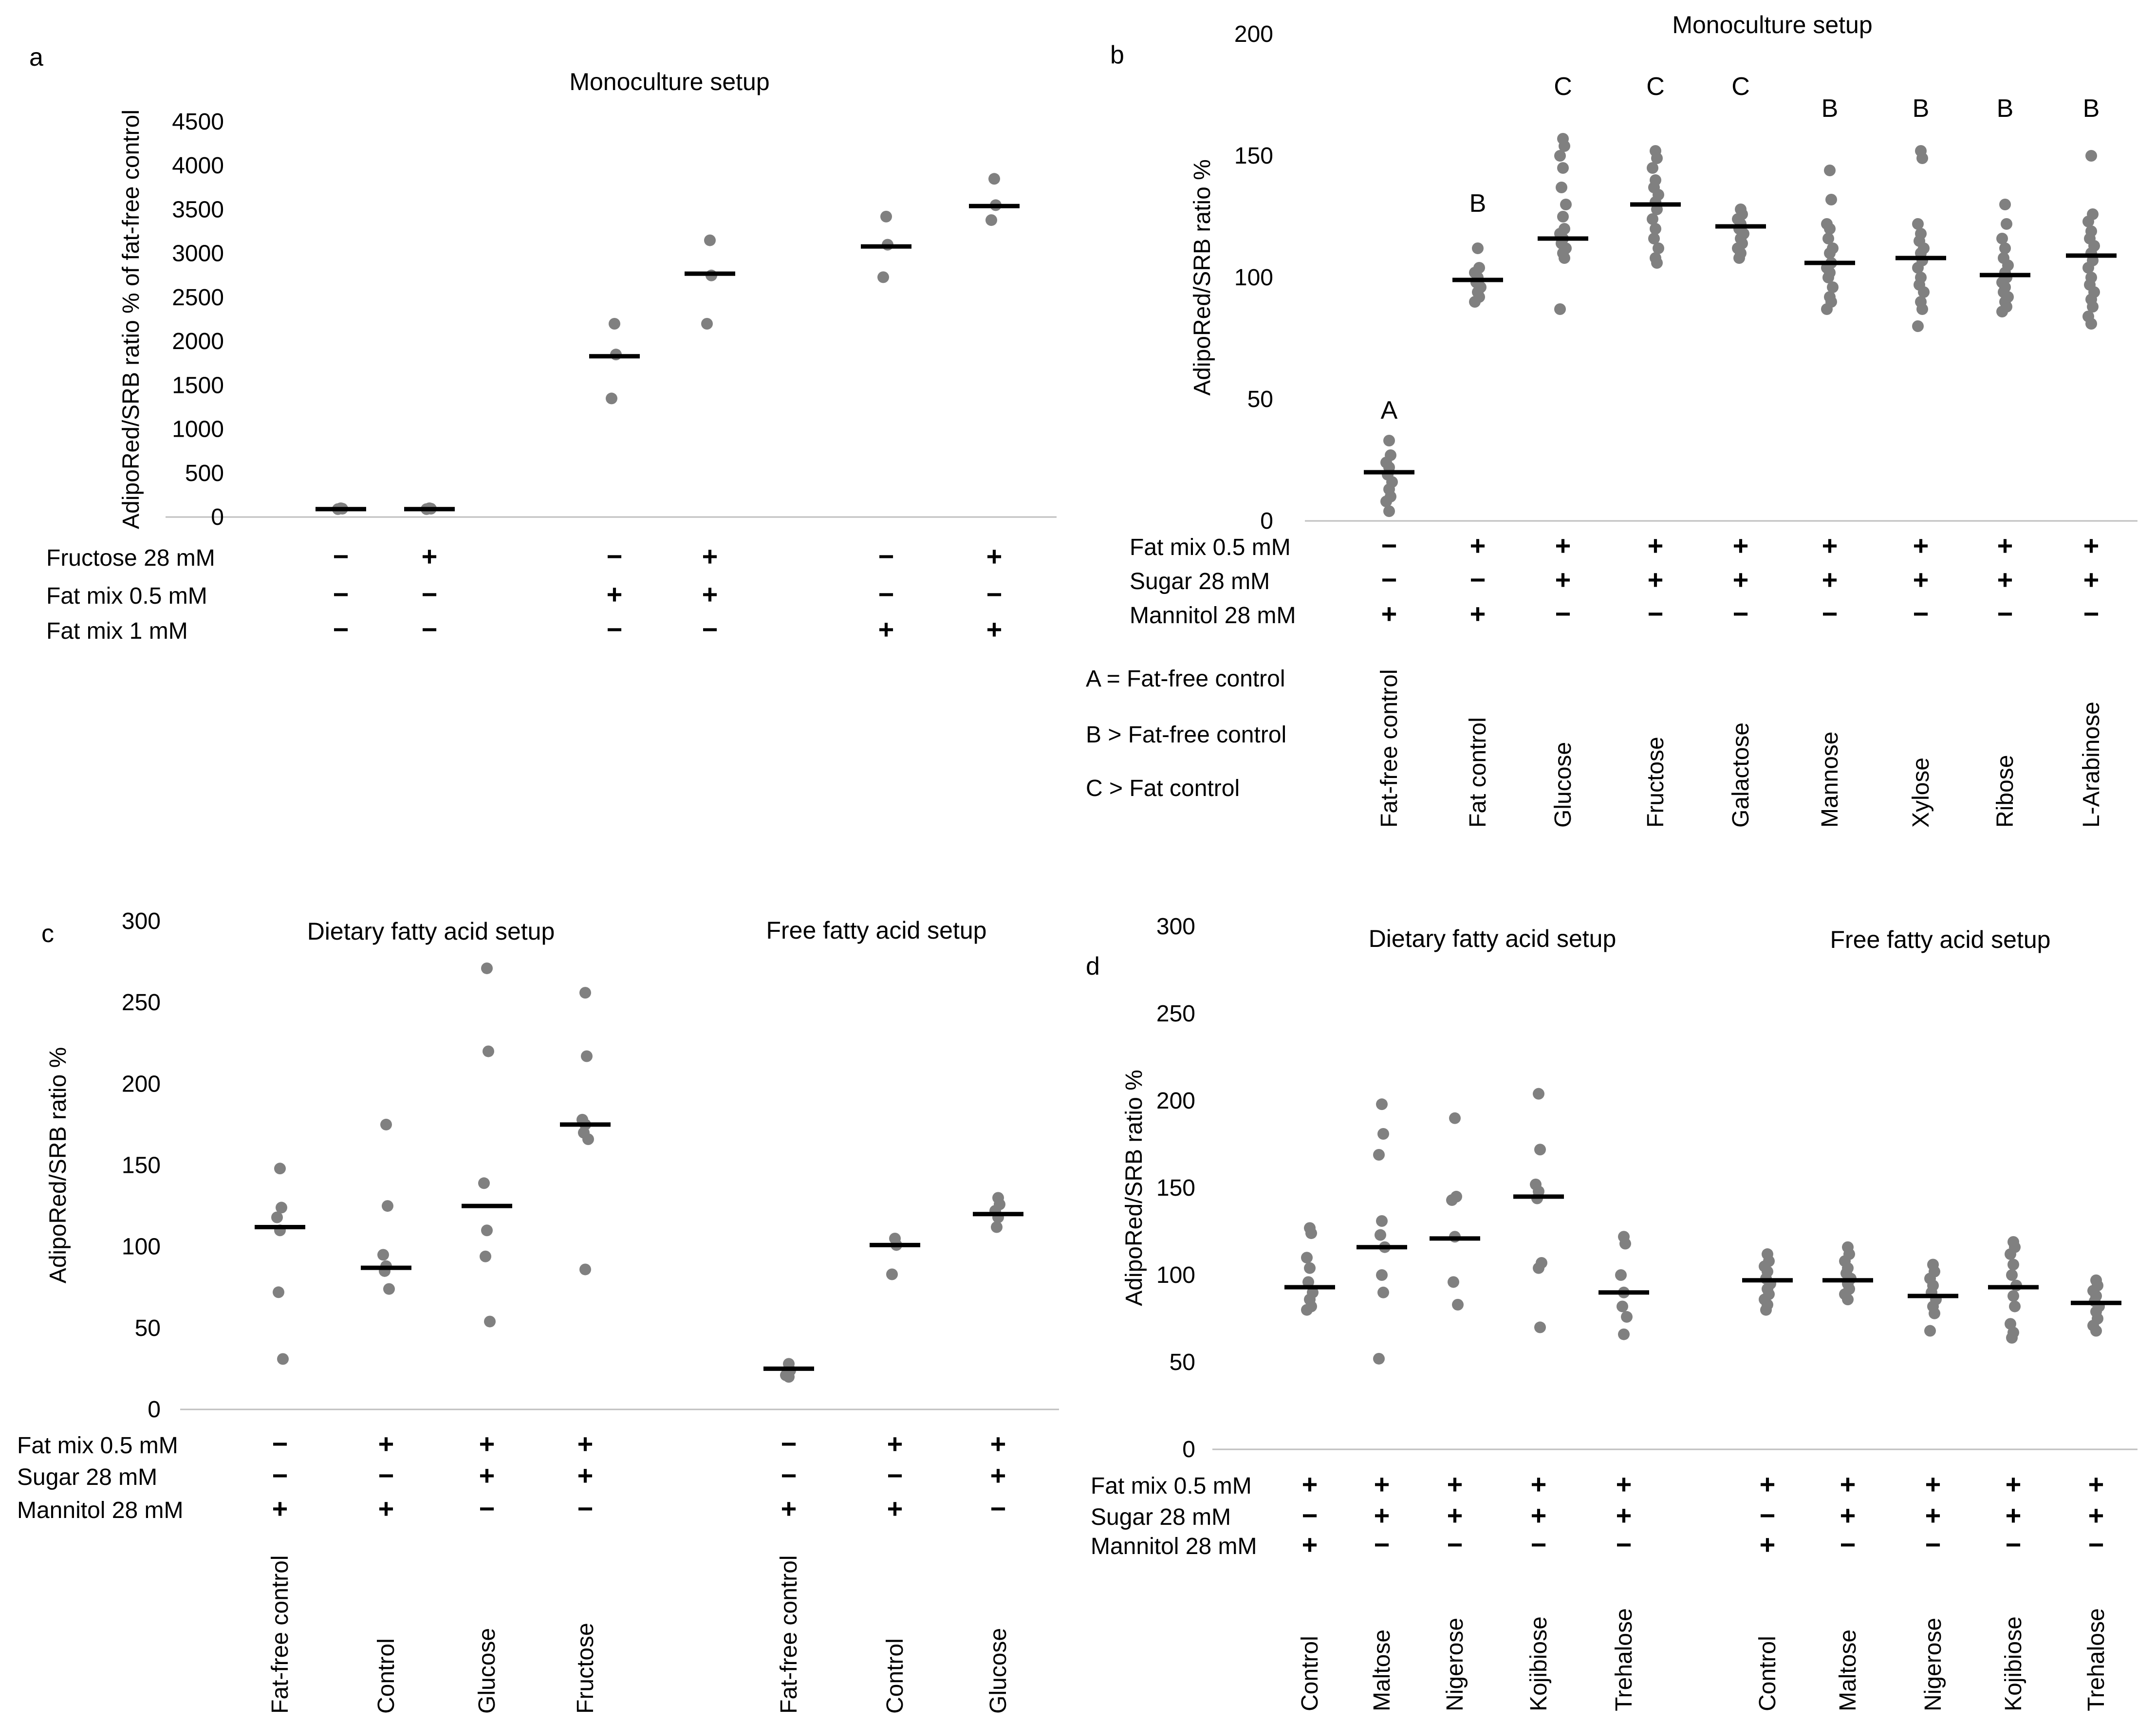 The image size is (2156, 1721). Describe the element at coordinates (198, 209) in the screenshot. I see `y-tick-label: 3500` at that location.